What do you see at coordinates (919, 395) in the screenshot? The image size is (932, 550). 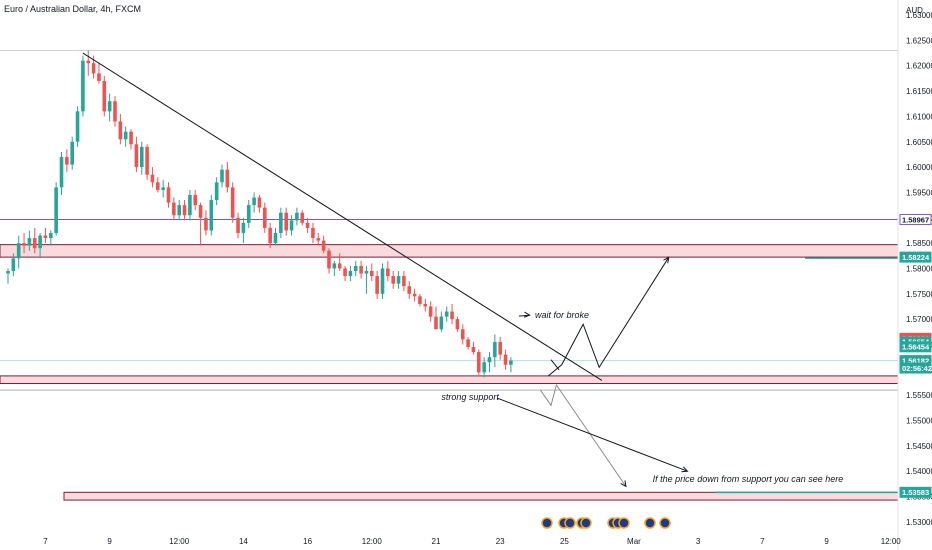 I see `price-tick-label: 1.55500` at bounding box center [919, 395].